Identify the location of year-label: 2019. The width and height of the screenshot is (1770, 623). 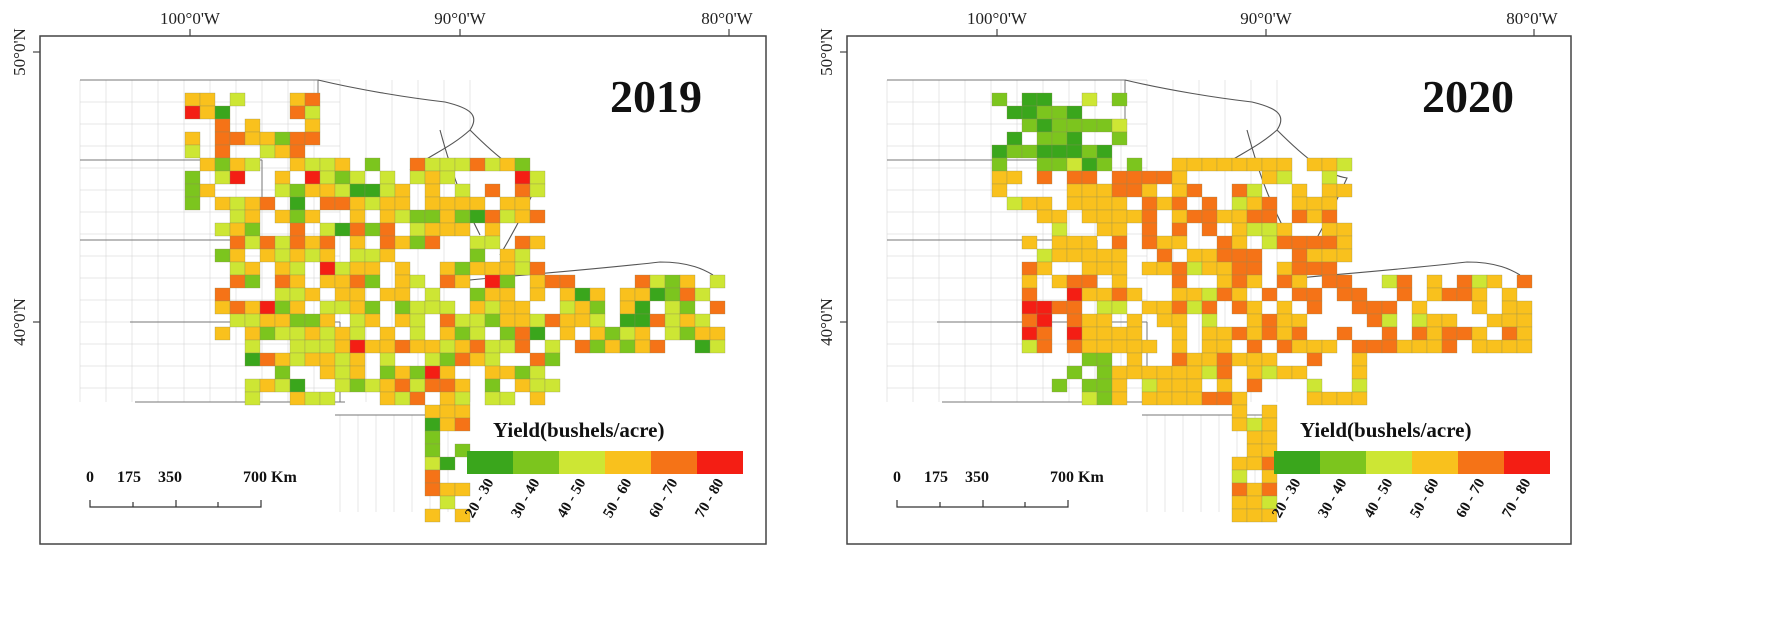
(656, 96).